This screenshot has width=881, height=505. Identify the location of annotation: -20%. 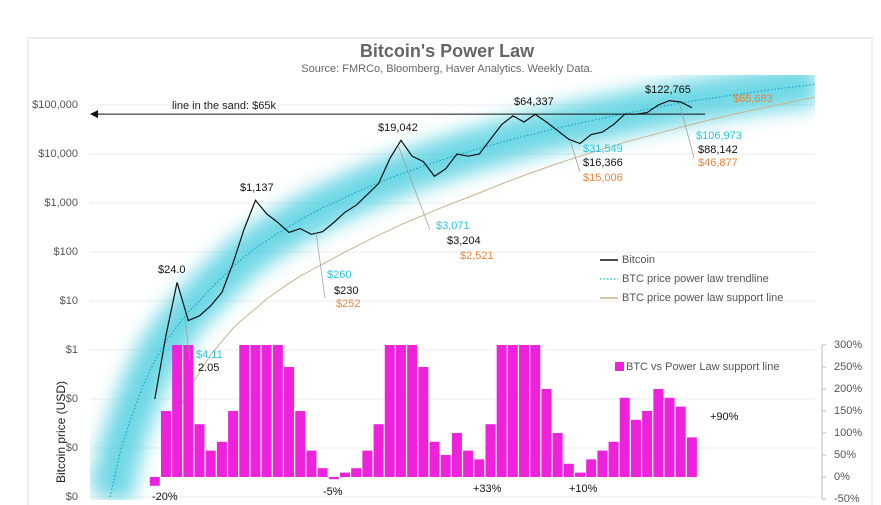
(165, 497).